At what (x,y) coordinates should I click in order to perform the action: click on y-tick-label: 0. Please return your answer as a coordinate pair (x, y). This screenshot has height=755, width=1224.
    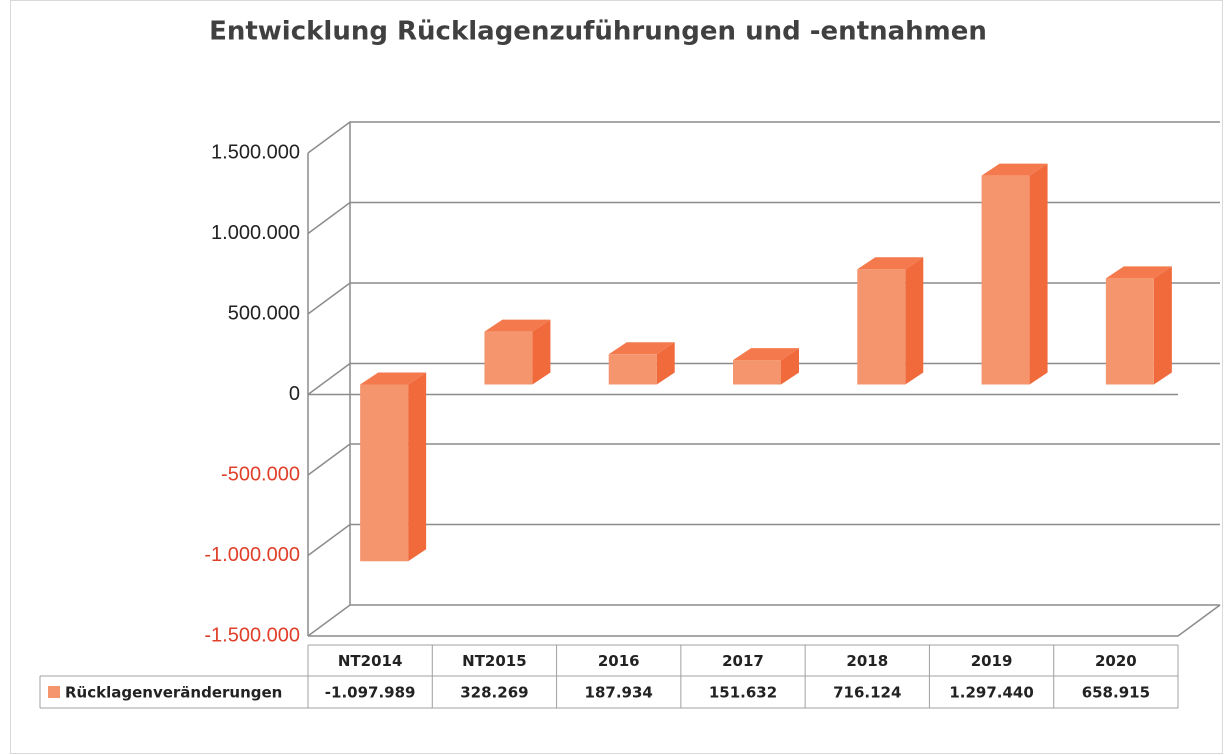
    Looking at the image, I should click on (294, 394).